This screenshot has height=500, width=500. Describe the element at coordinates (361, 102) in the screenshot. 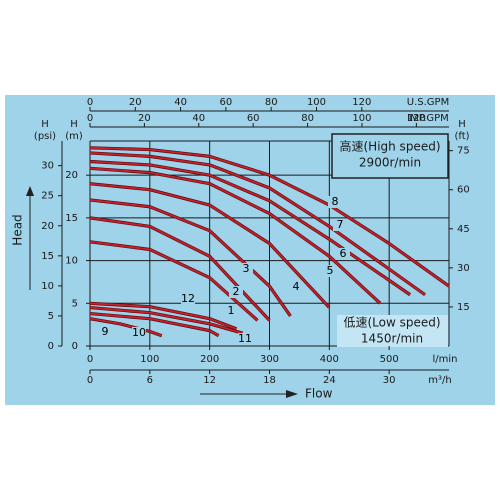

I see `x_usgpm-tick-label: 120` at that location.